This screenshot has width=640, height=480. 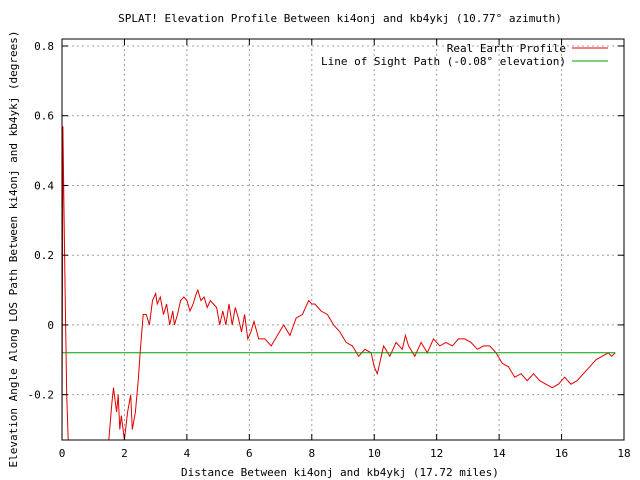 What do you see at coordinates (124, 453) in the screenshot?
I see `x-tick-label: 2` at bounding box center [124, 453].